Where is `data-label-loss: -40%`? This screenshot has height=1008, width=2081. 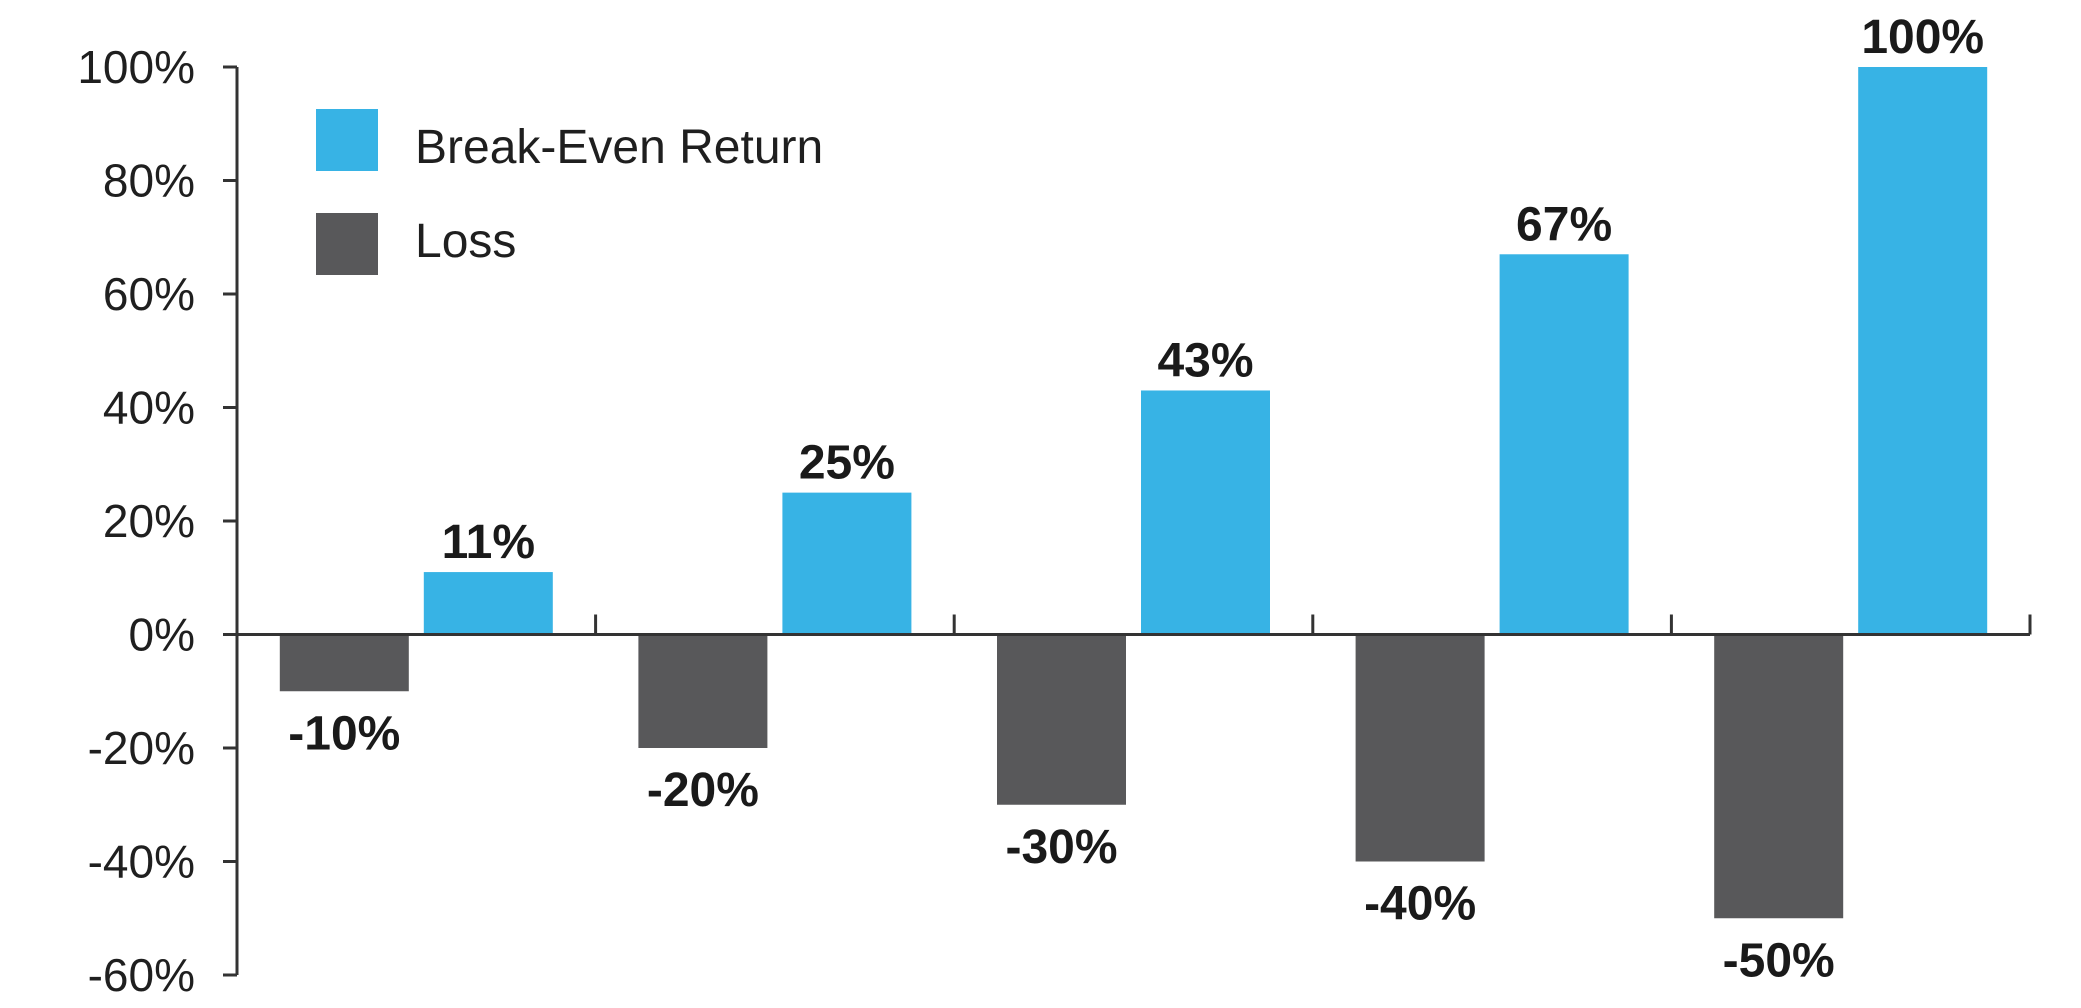
data-label-loss: -40% is located at coordinates (1420, 904).